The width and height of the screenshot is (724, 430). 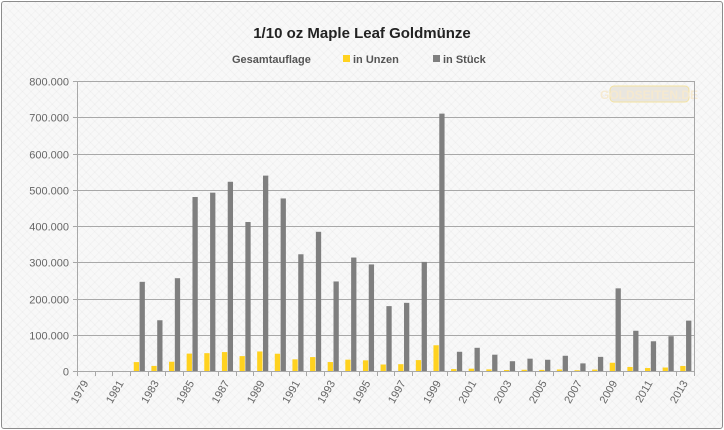 I want to click on legend-in-unzen: in Unzen, so click(x=376, y=60).